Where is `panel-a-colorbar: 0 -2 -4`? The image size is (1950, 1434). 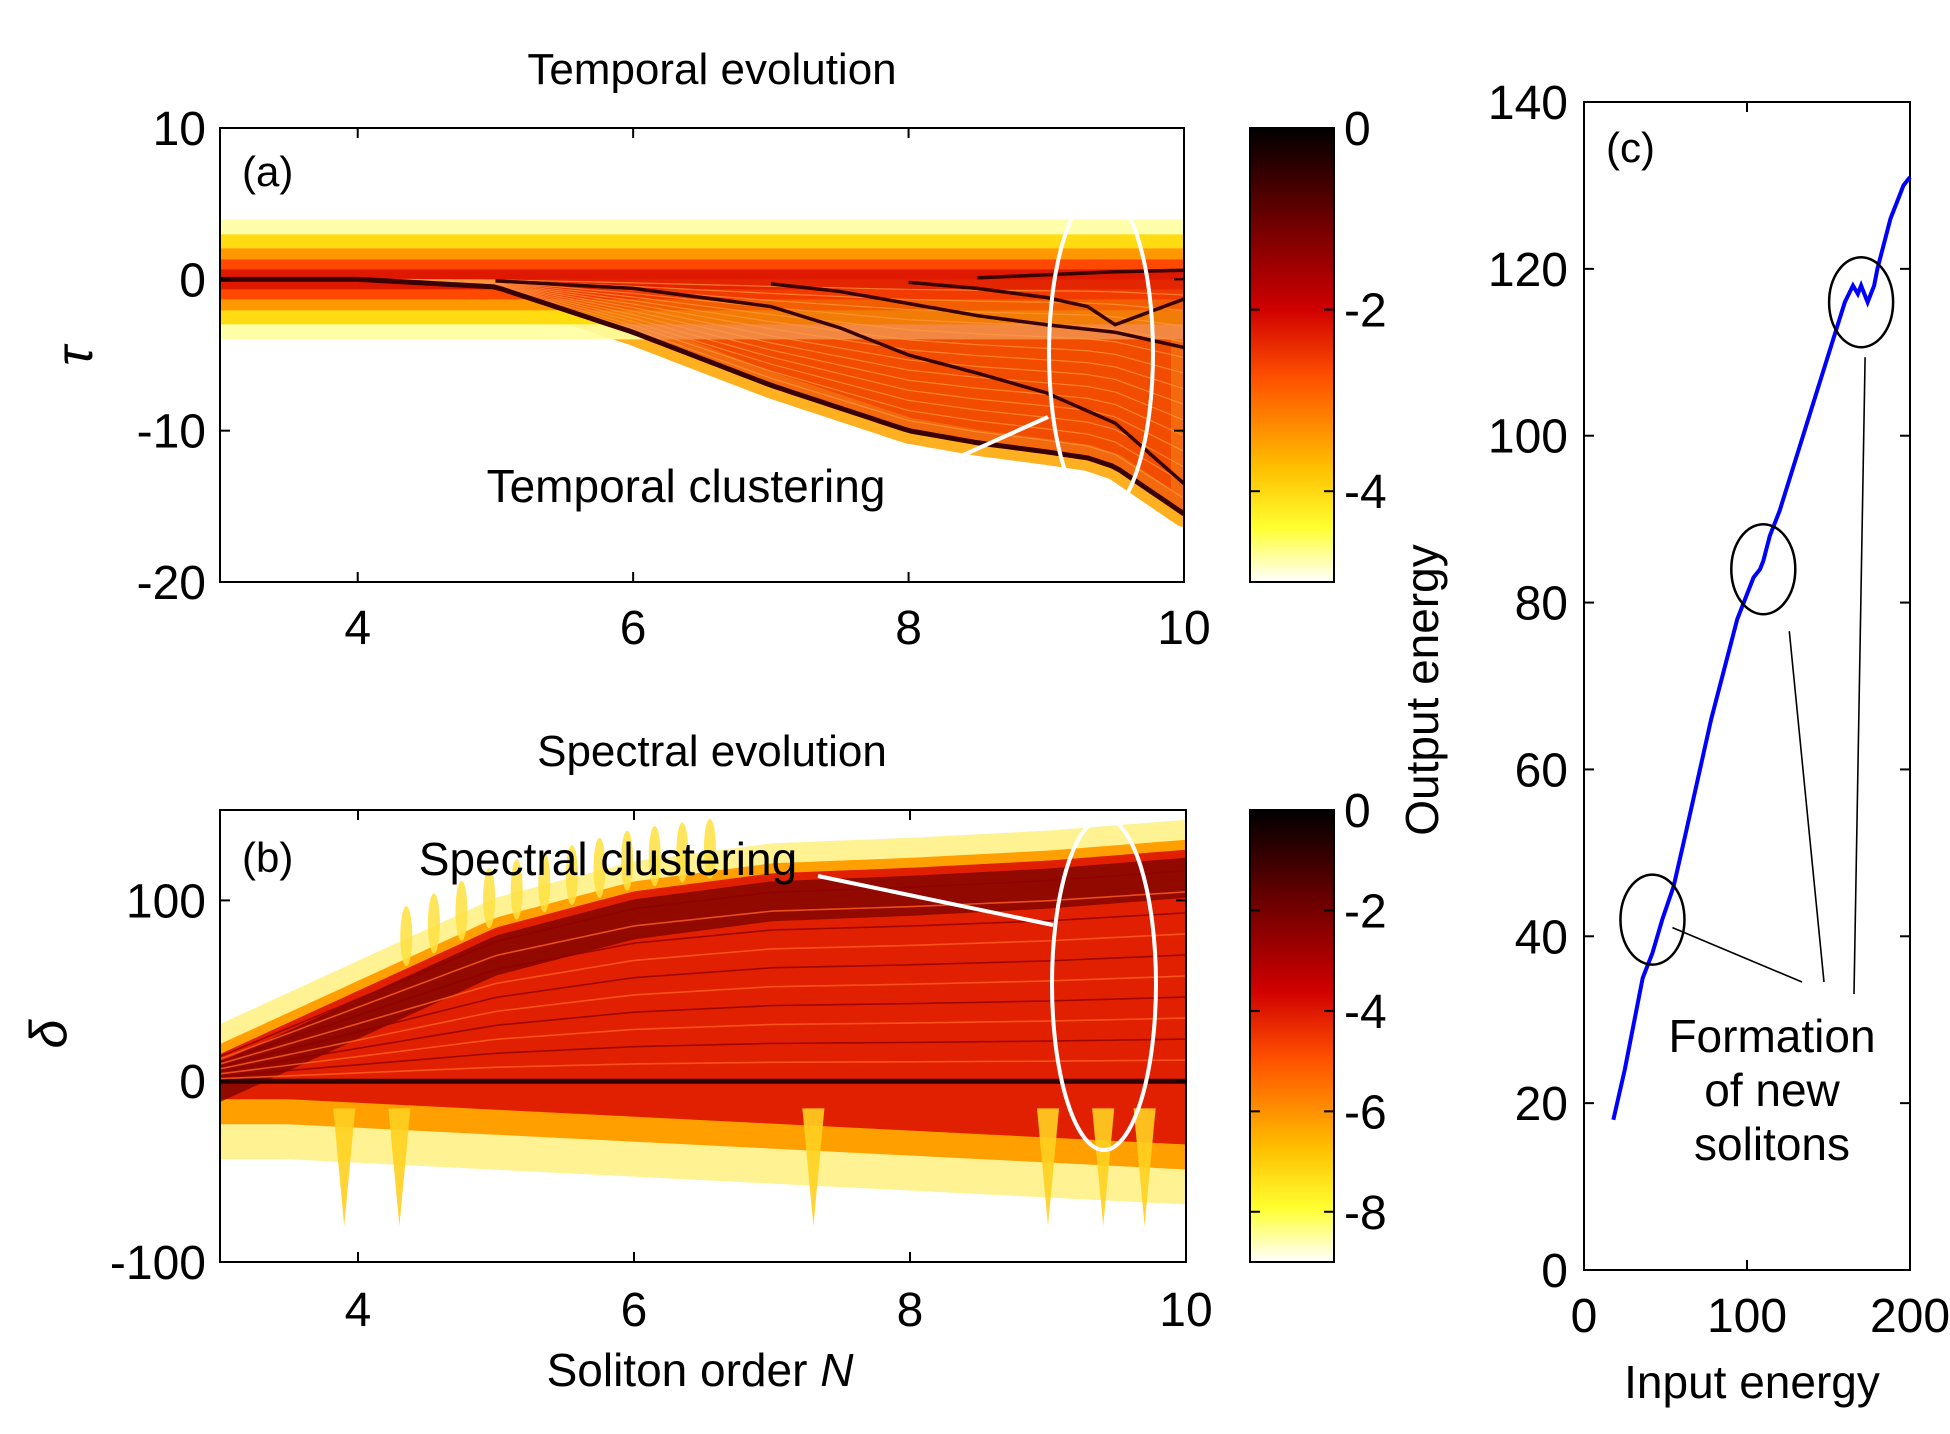
panel-a-colorbar: 0 -2 -4 is located at coordinates (1318, 343).